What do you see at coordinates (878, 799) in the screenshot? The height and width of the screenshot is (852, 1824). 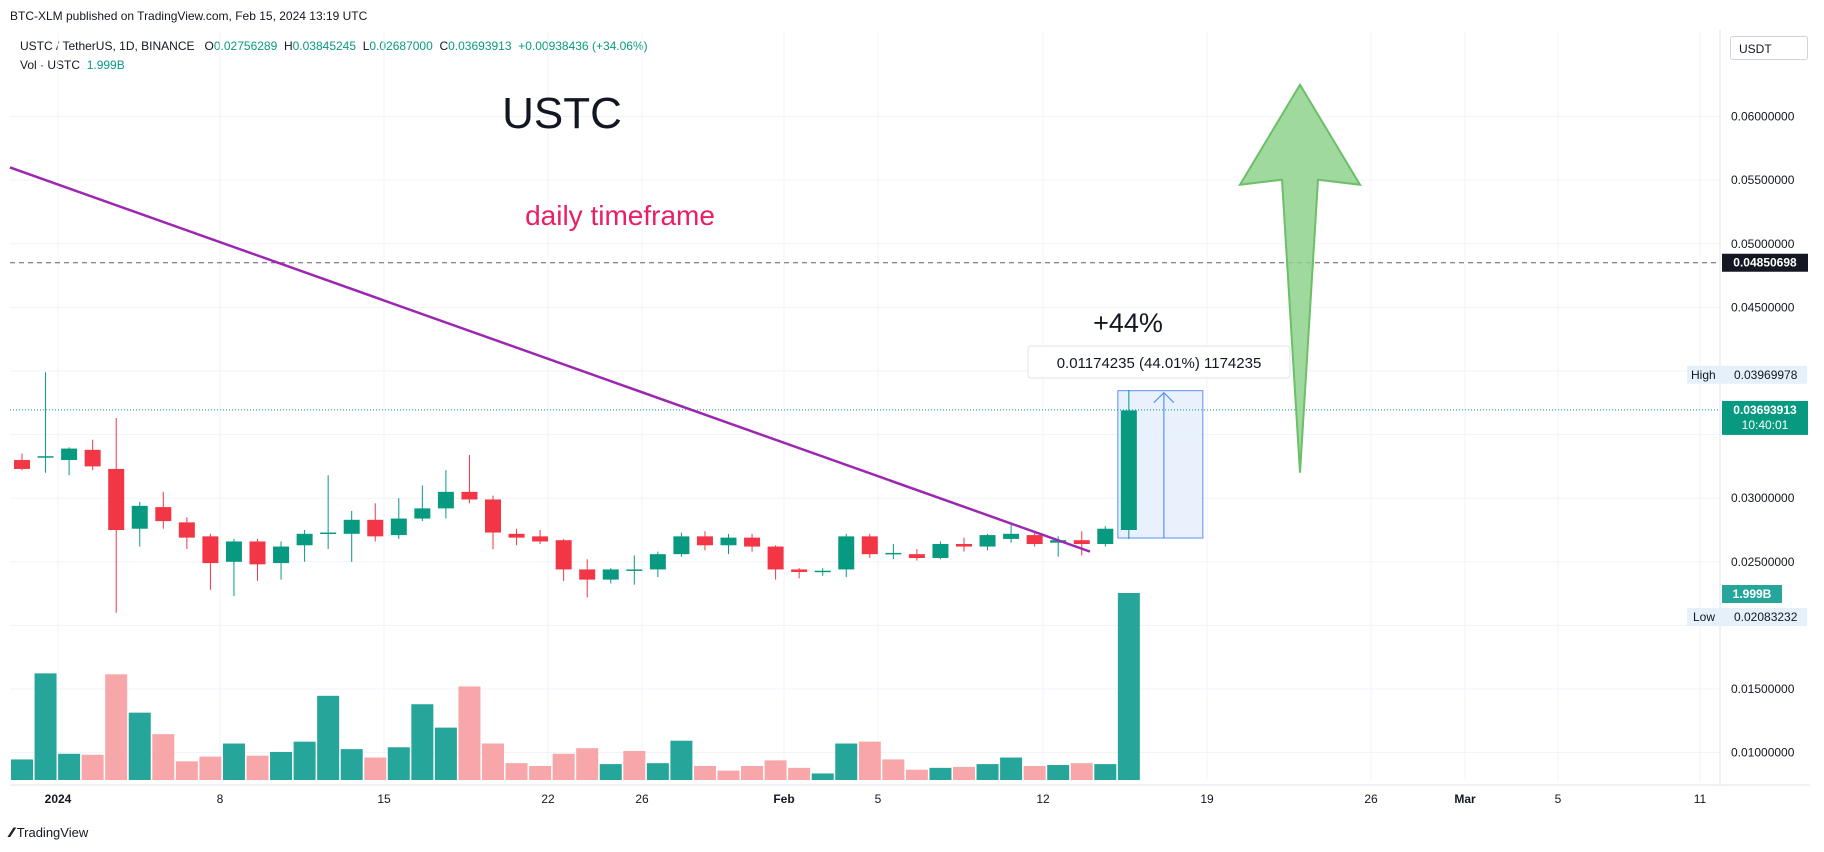 I see `x-tick-label: 5` at bounding box center [878, 799].